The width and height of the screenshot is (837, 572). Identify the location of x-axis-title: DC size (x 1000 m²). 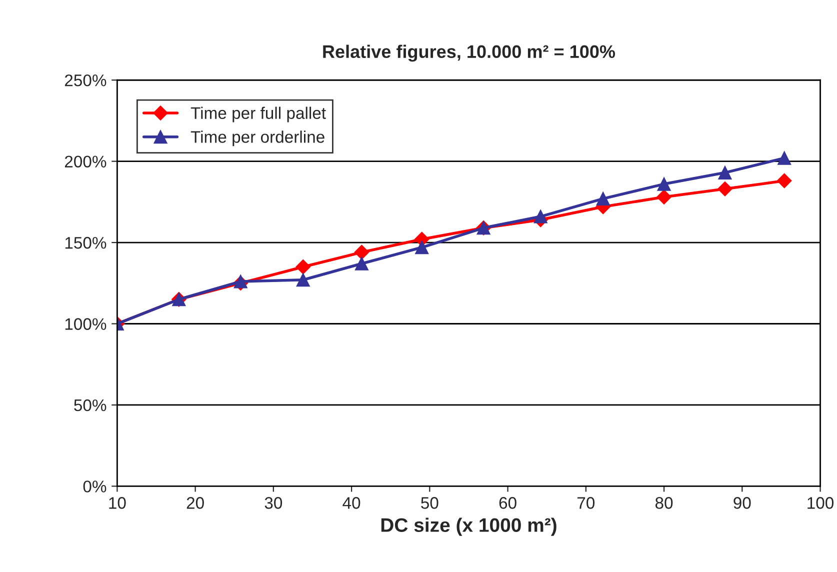
(468, 527).